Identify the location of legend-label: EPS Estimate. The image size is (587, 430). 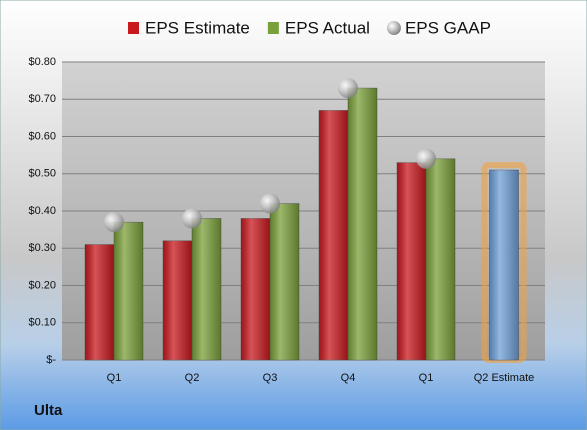
(197, 27).